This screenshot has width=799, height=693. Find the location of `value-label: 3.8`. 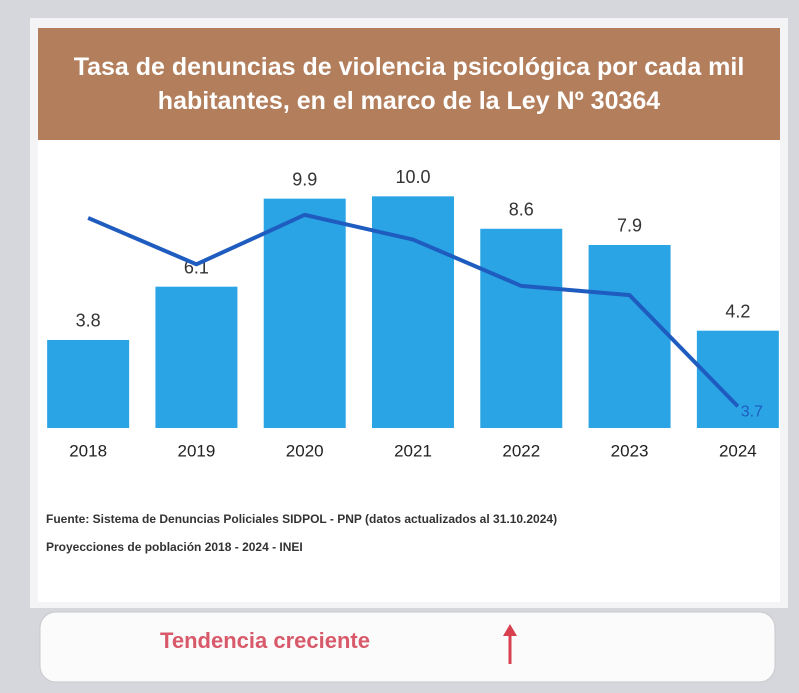

value-label: 3.8 is located at coordinates (88, 321).